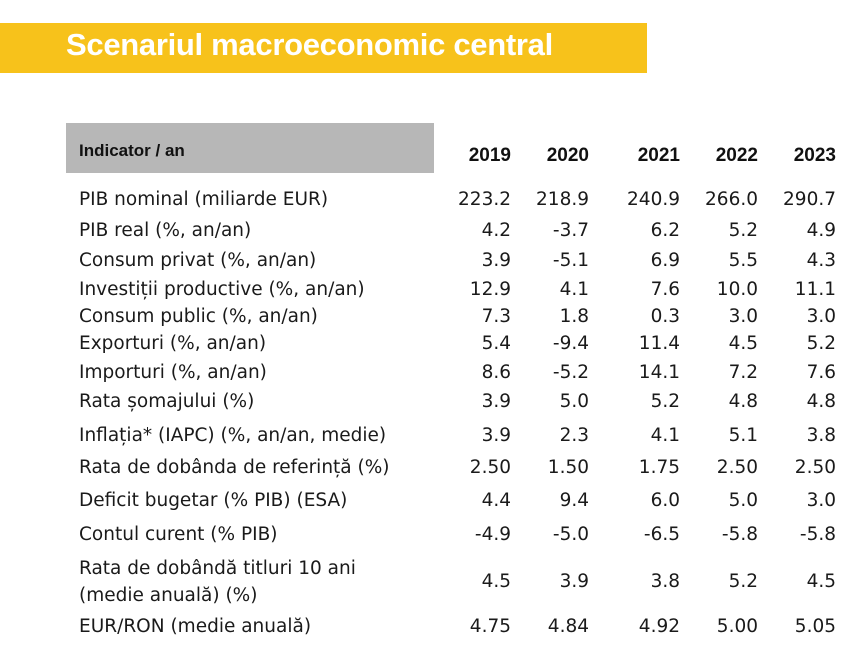  Describe the element at coordinates (250, 148) in the screenshot. I see `header-label-cell: Indicator / an` at that location.